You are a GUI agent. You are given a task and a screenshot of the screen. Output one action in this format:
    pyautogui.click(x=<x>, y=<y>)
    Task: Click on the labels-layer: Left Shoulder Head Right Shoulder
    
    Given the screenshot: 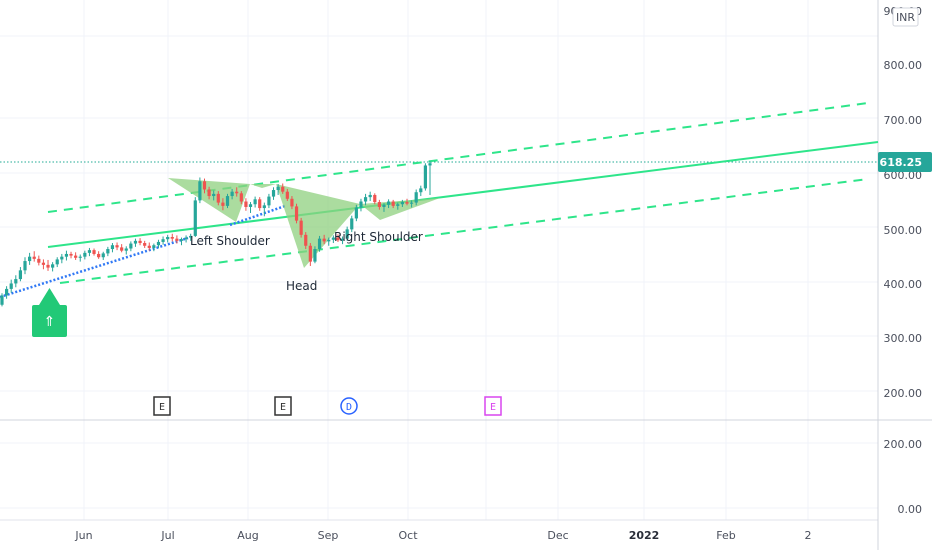 What is the action you would take?
    pyautogui.click(x=306, y=261)
    